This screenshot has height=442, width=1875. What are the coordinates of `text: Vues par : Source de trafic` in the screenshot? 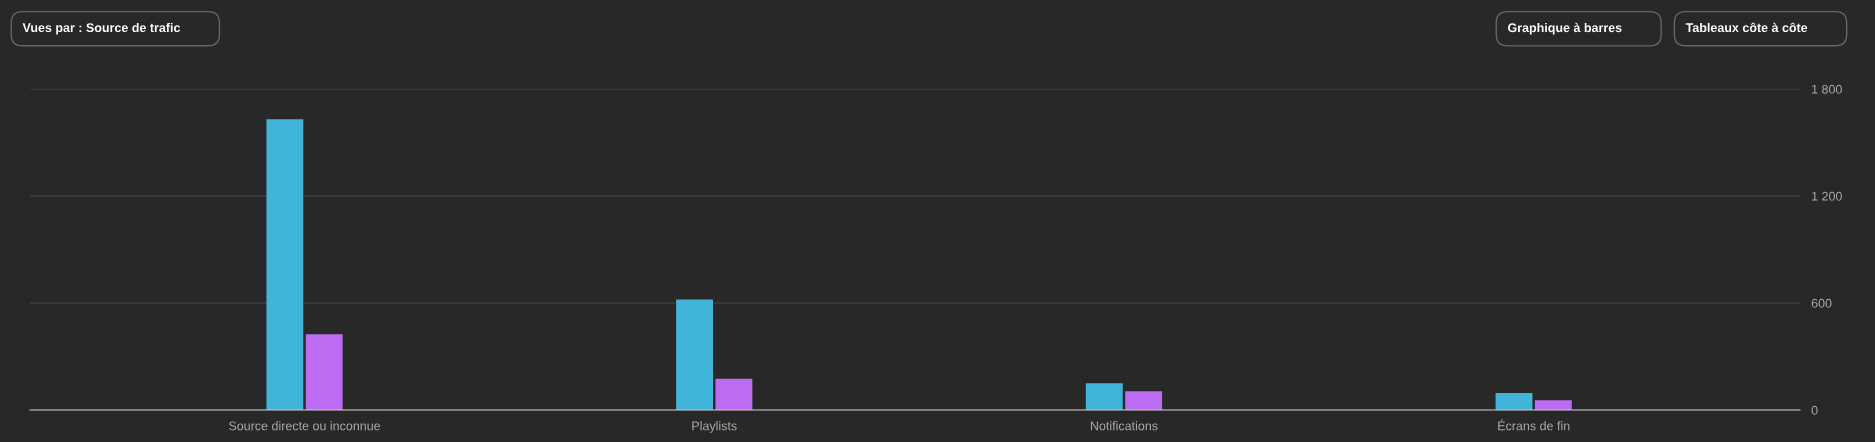 It's located at (101, 28).